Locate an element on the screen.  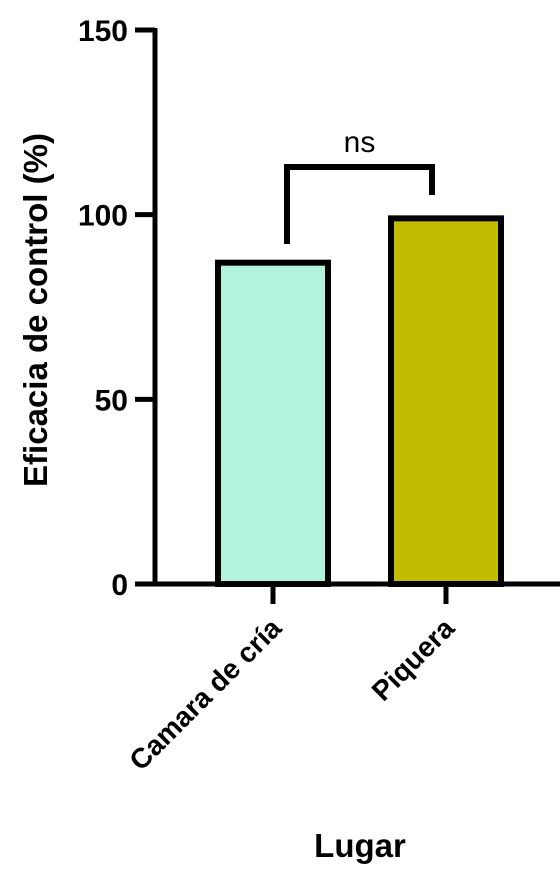
x-tick-label: Piquera is located at coordinates (413, 659).